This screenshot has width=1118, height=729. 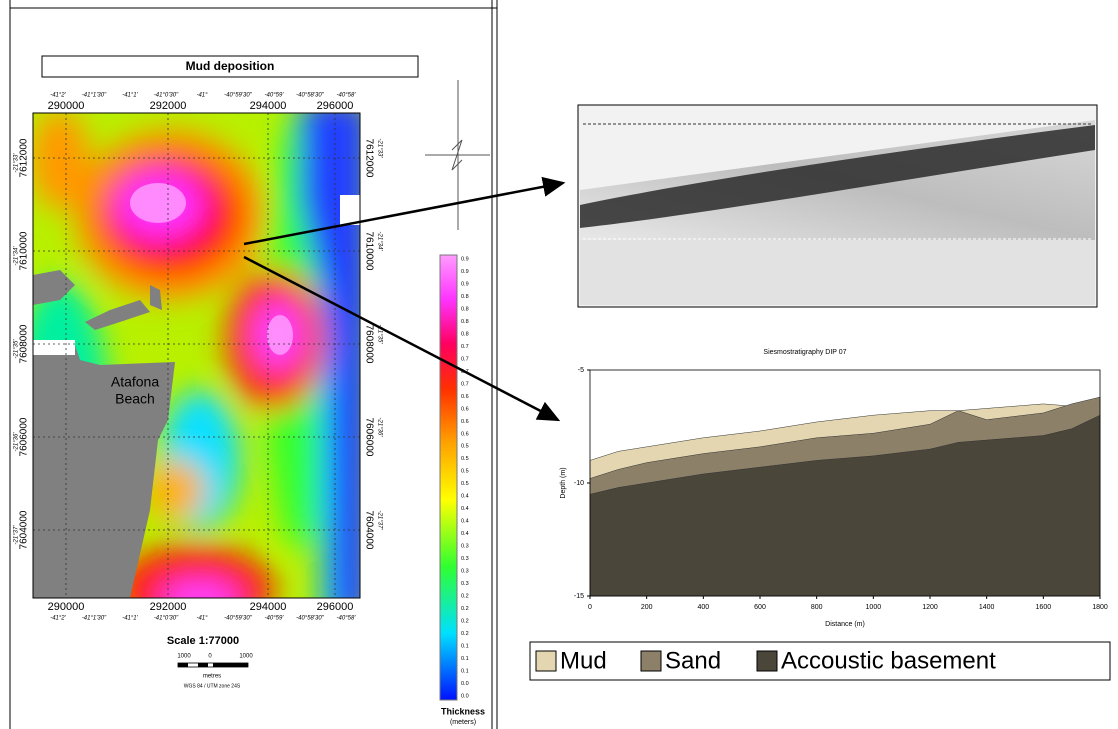 I want to click on north-arrow, so click(x=457, y=155).